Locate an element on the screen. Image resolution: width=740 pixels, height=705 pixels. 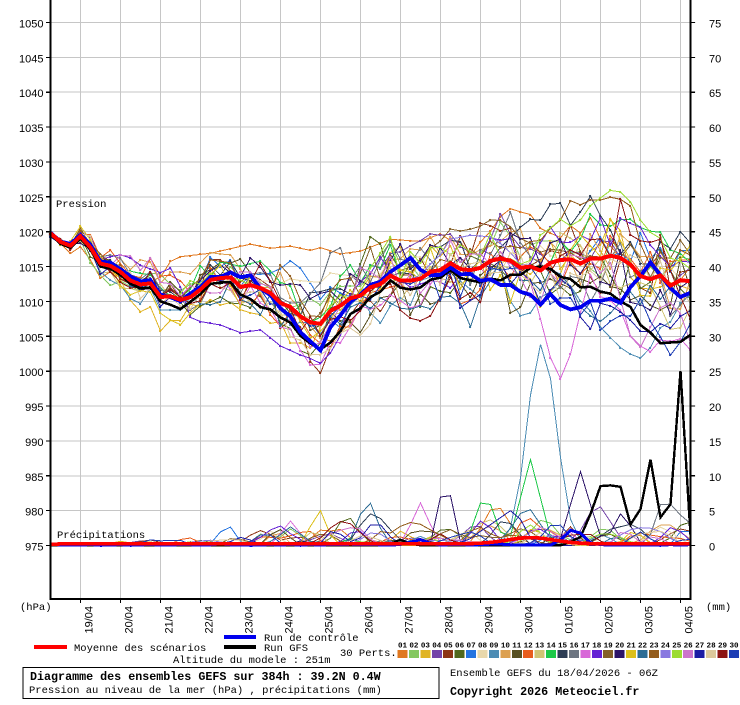
svg-text: 03 is located at coordinates (426, 647).